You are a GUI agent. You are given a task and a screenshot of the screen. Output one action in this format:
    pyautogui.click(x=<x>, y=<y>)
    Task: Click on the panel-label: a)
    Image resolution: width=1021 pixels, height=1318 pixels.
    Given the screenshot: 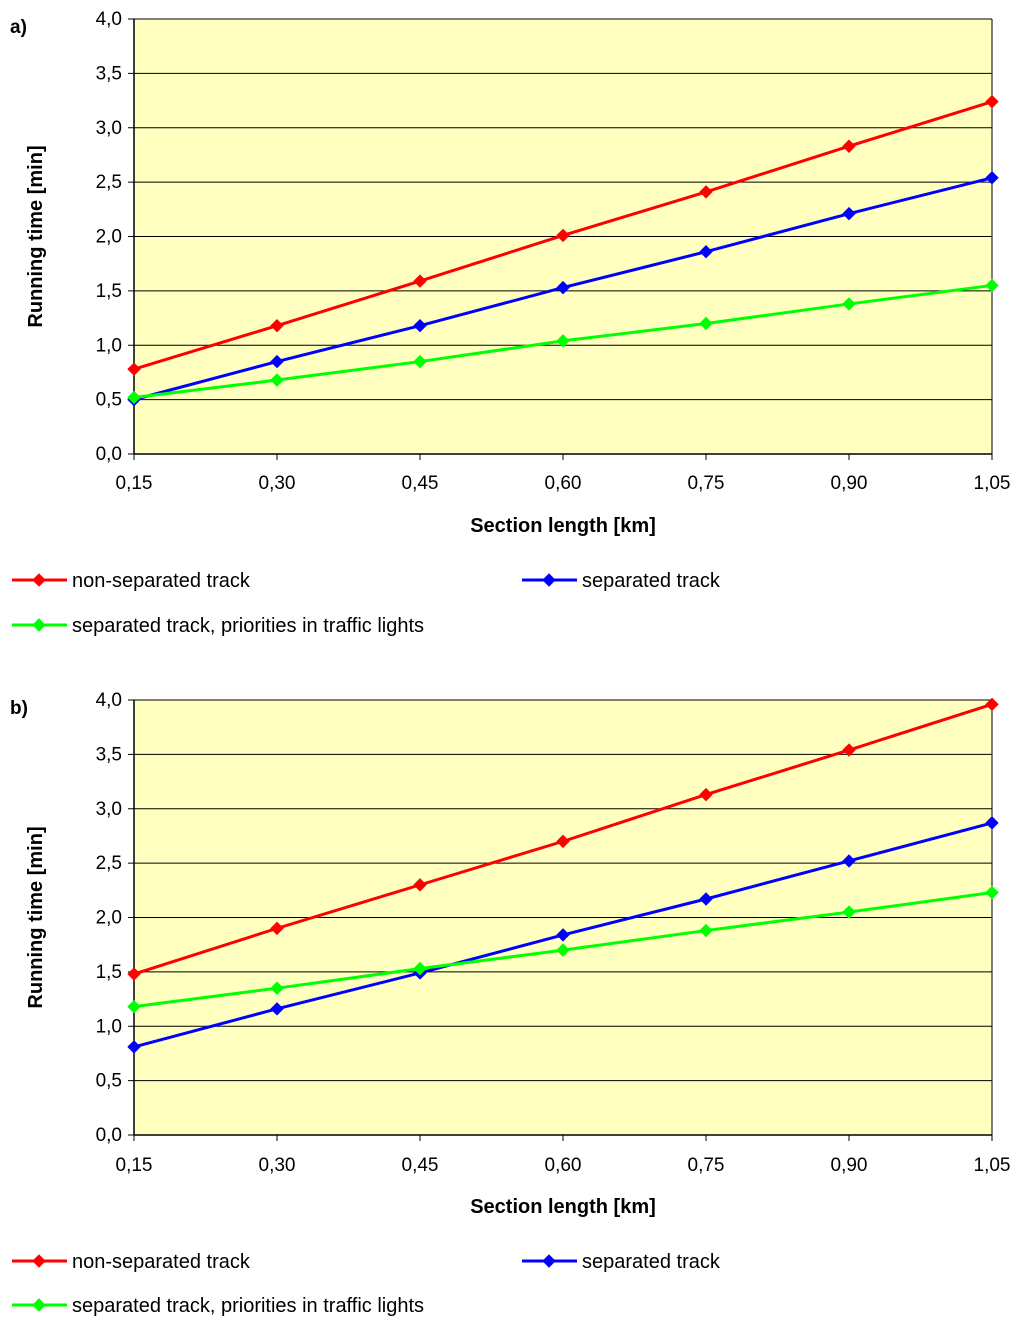 What is the action you would take?
    pyautogui.click(x=18, y=27)
    